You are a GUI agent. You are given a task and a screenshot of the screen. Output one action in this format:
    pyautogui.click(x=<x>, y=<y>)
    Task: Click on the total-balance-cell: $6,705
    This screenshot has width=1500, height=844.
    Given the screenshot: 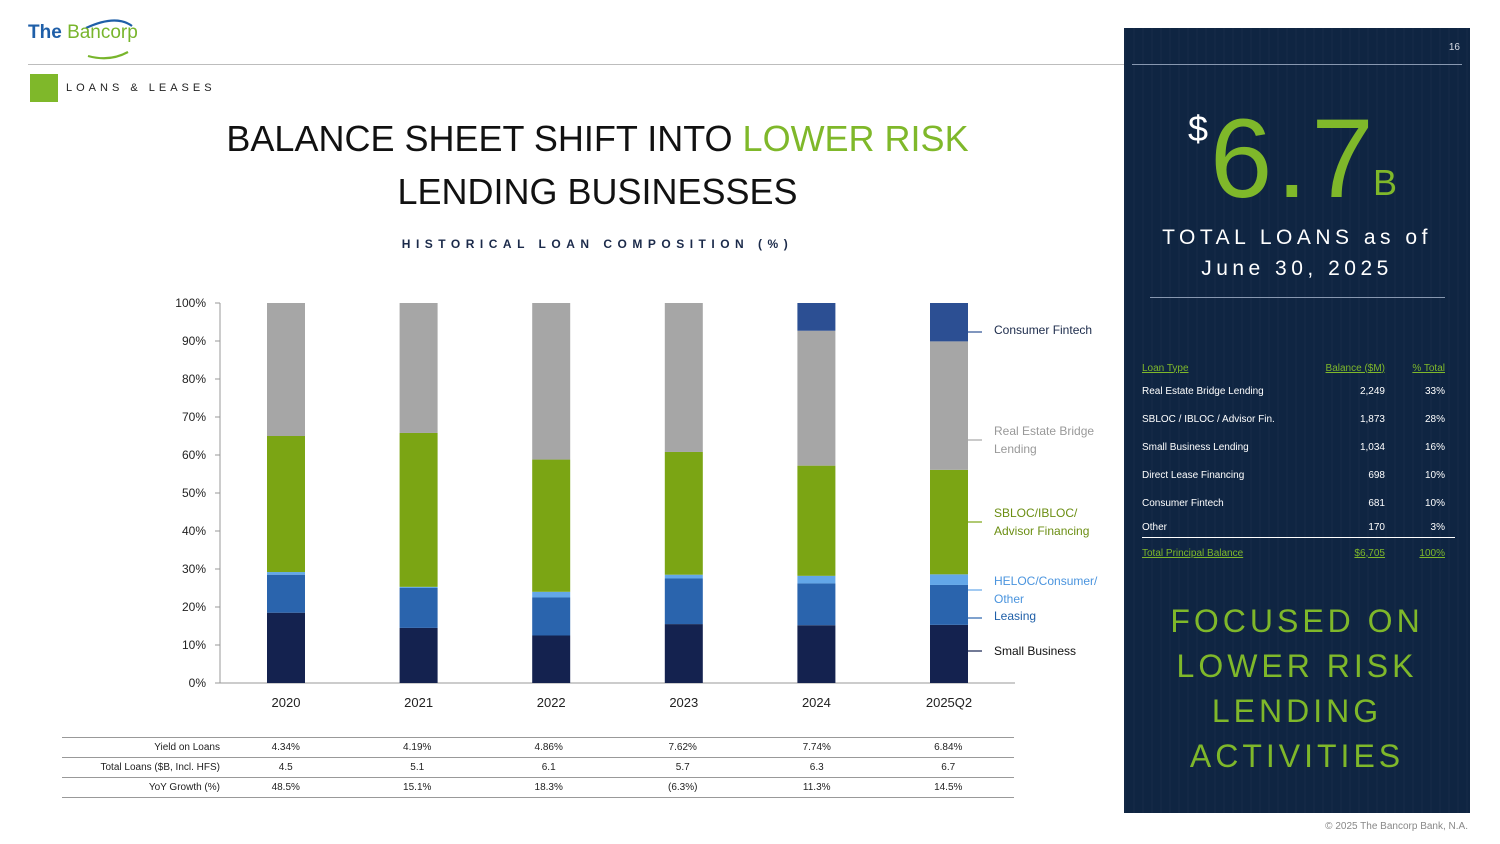 What is the action you would take?
    pyautogui.click(x=1369, y=553)
    